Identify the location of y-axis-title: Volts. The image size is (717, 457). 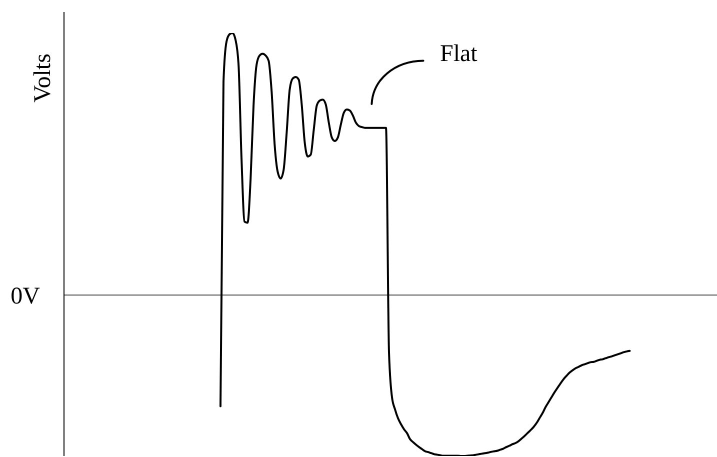
(43, 78).